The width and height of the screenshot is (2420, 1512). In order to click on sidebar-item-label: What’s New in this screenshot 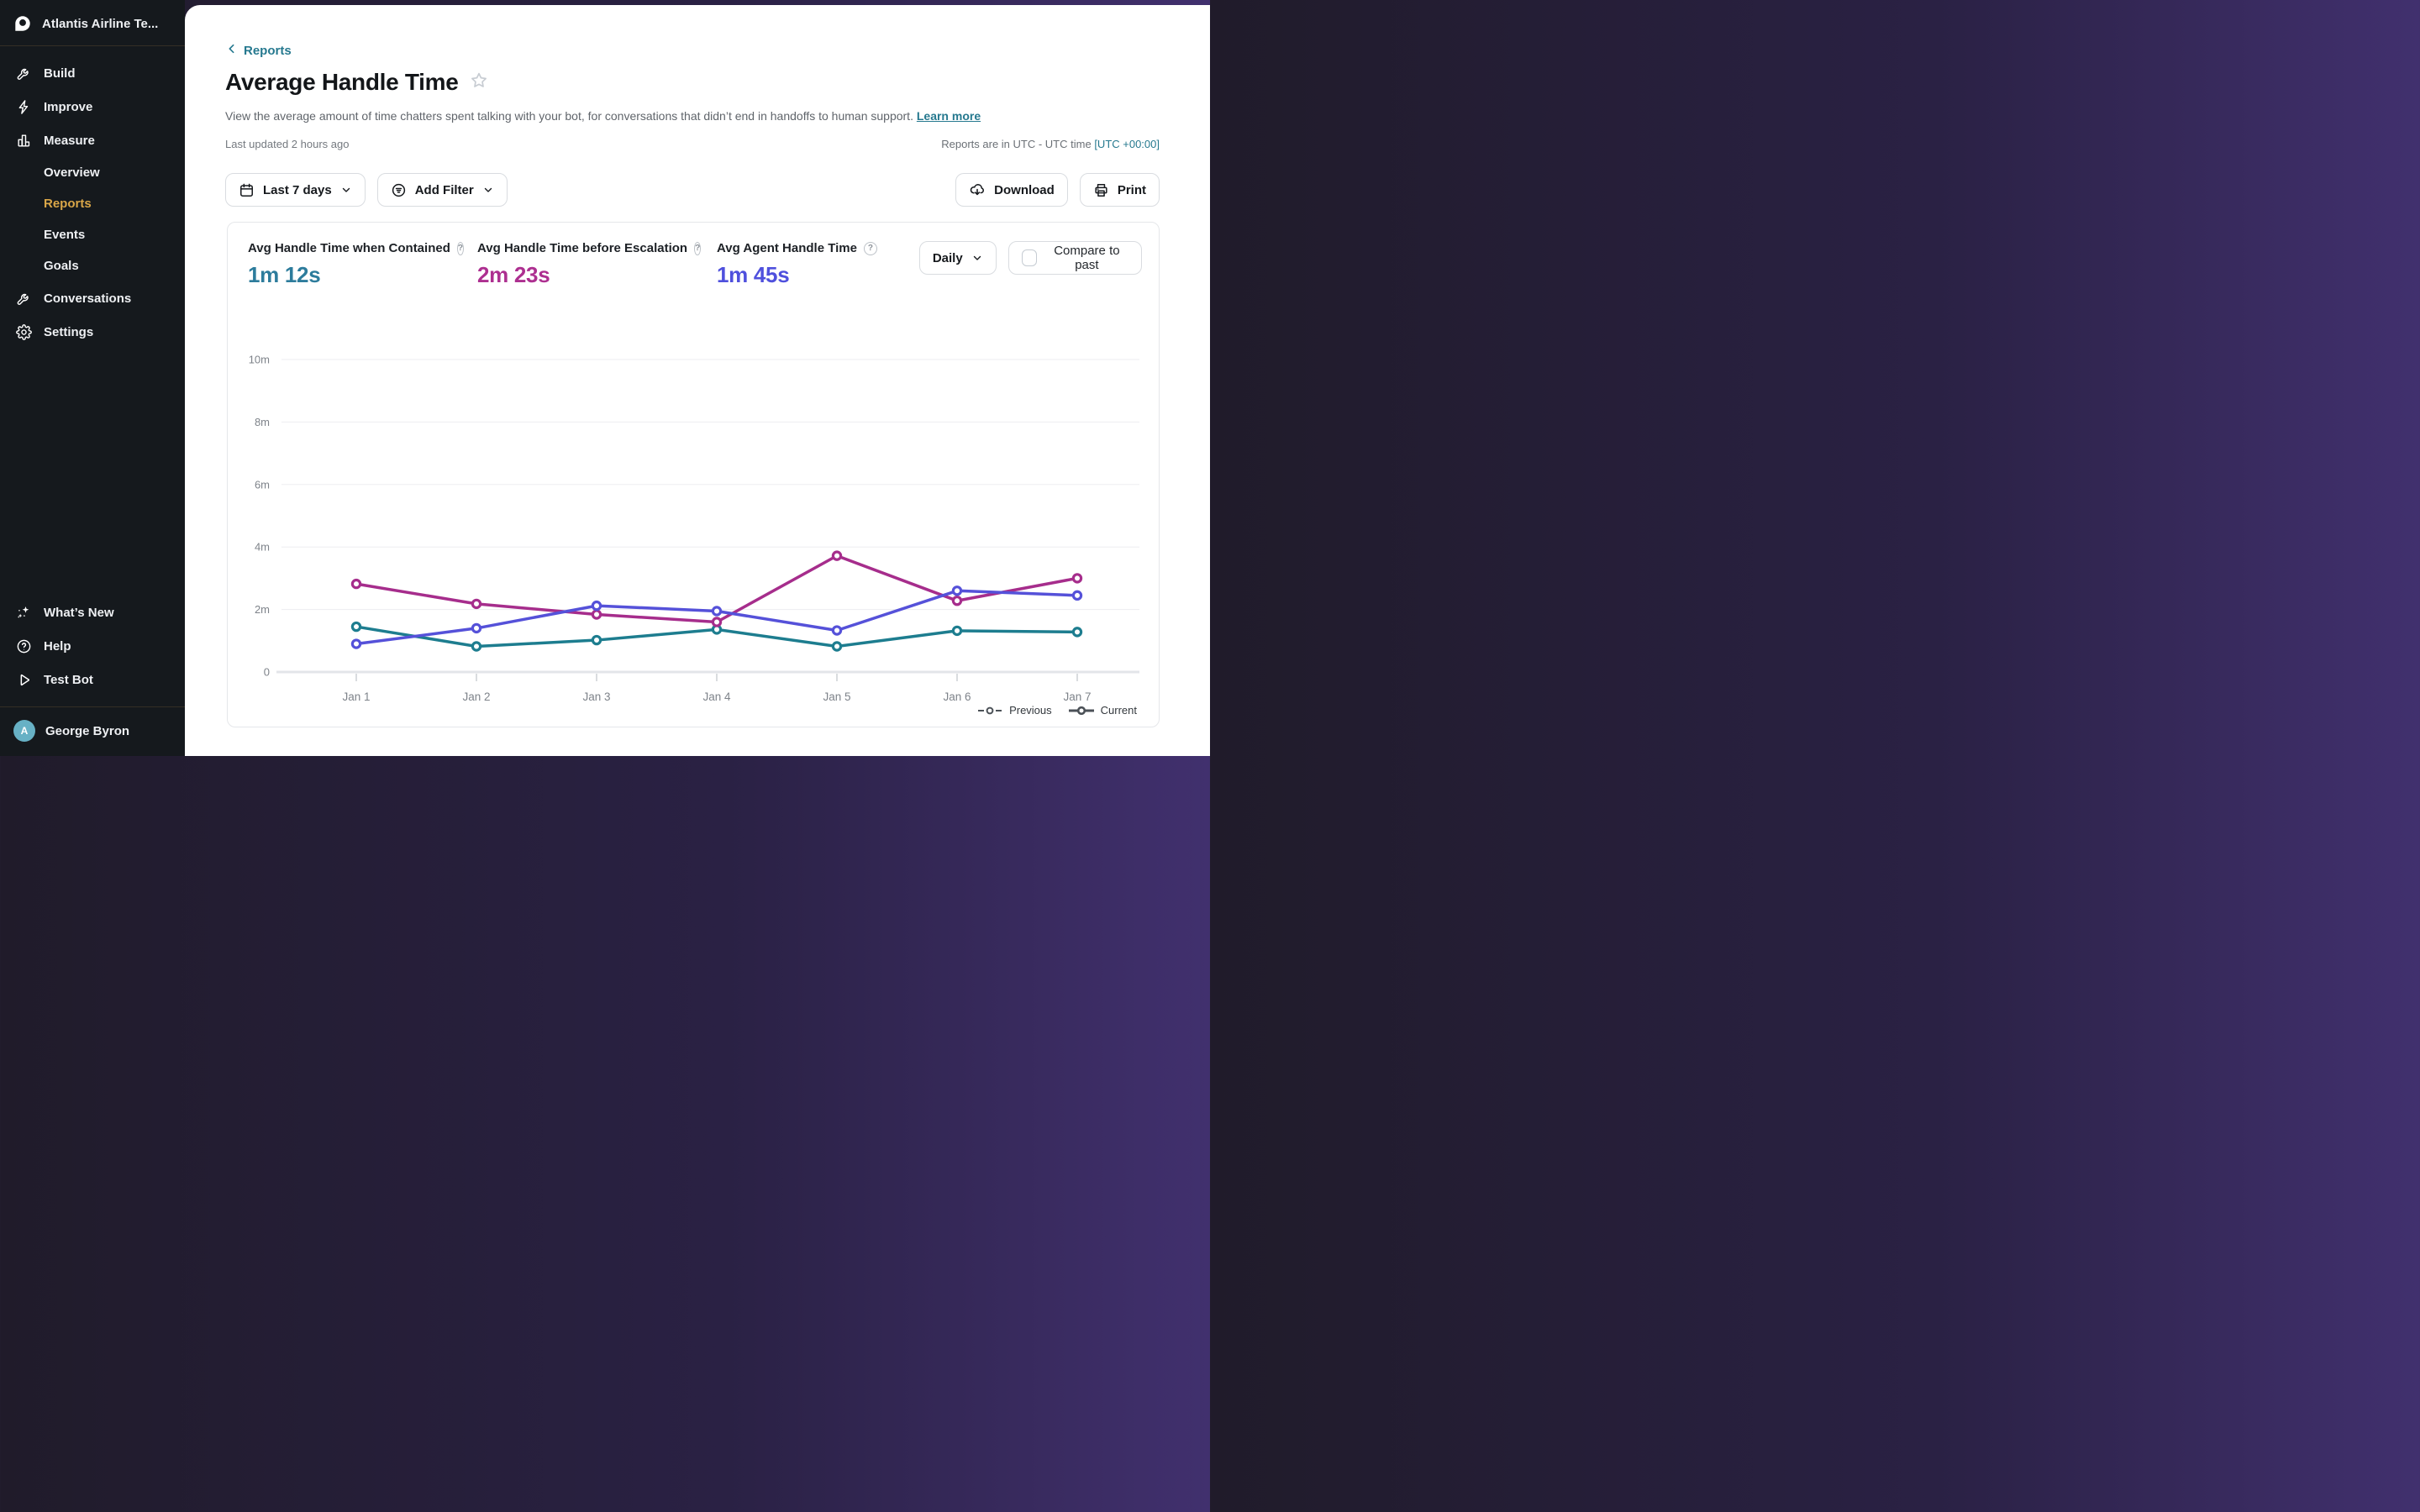, I will do `click(79, 612)`.